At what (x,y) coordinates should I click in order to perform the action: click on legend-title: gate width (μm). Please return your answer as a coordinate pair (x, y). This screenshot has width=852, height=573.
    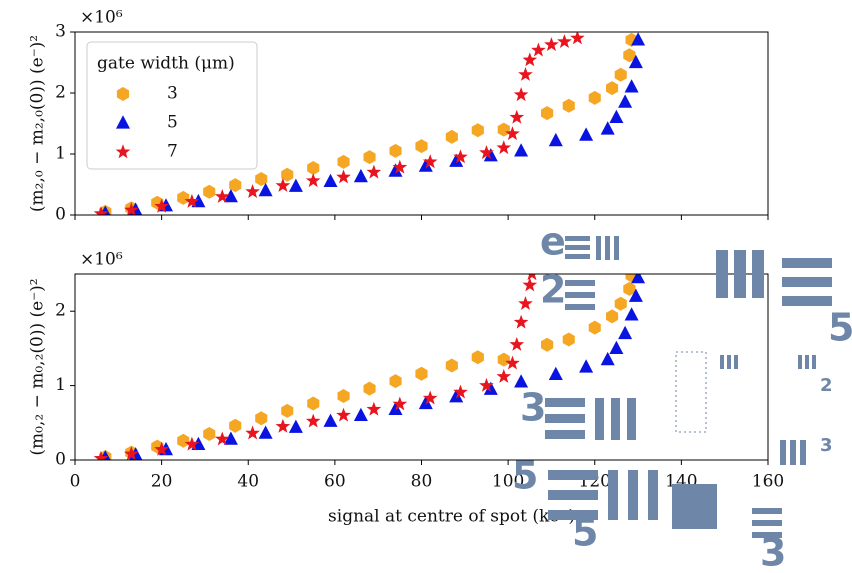
    Looking at the image, I should click on (166, 64).